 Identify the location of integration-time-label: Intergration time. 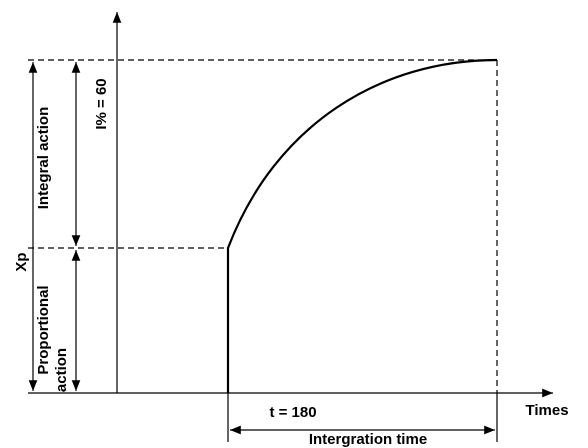
(368, 439).